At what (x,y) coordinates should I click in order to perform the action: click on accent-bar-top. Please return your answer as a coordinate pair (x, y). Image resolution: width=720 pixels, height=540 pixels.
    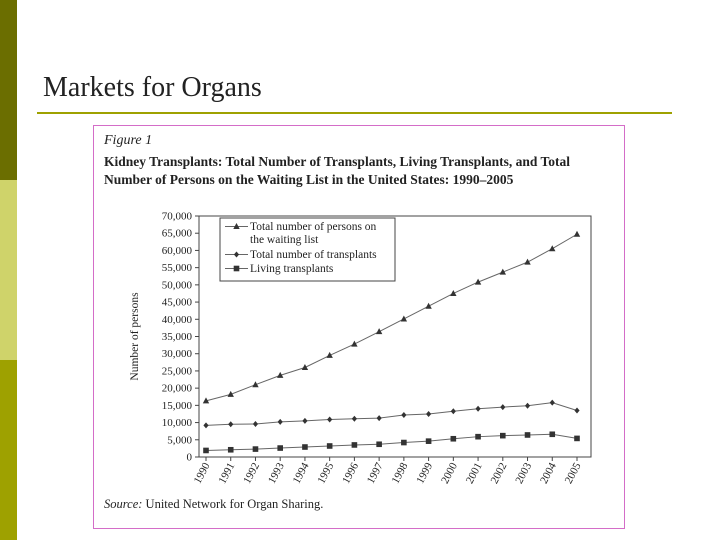
    Looking at the image, I should click on (8, 90).